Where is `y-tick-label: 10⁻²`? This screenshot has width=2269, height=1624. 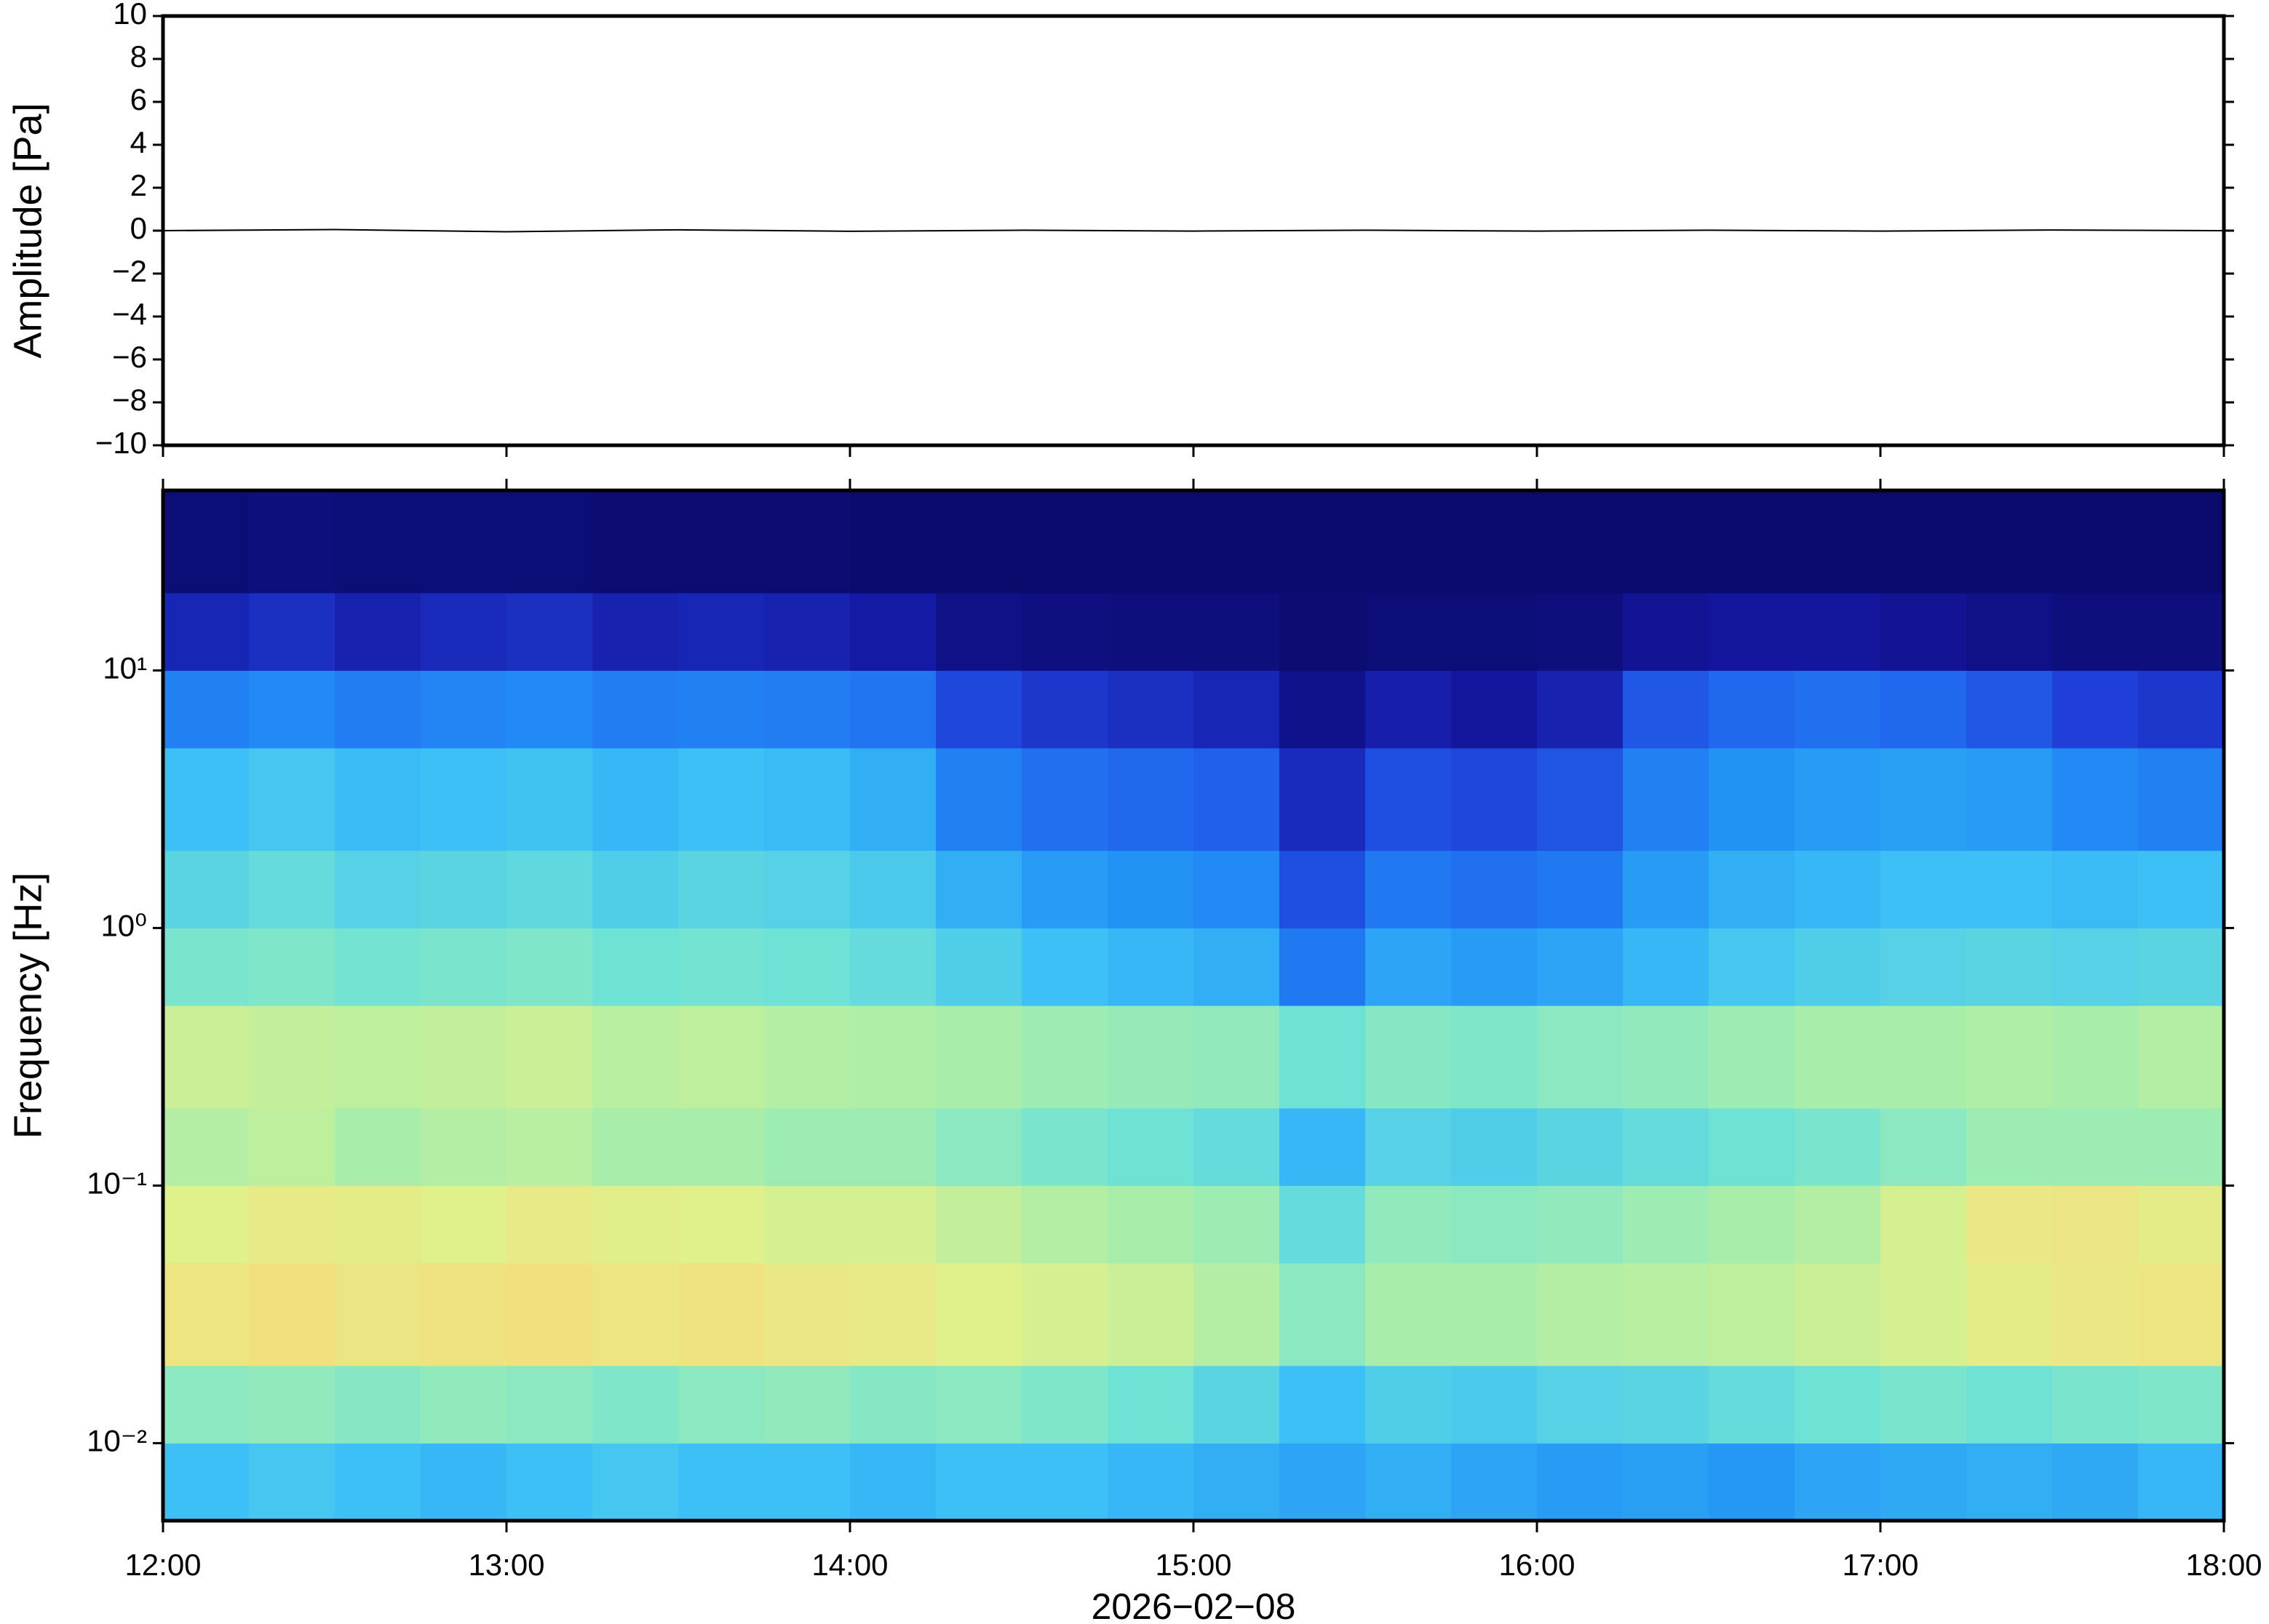 y-tick-label: 10⁻² is located at coordinates (117, 1441).